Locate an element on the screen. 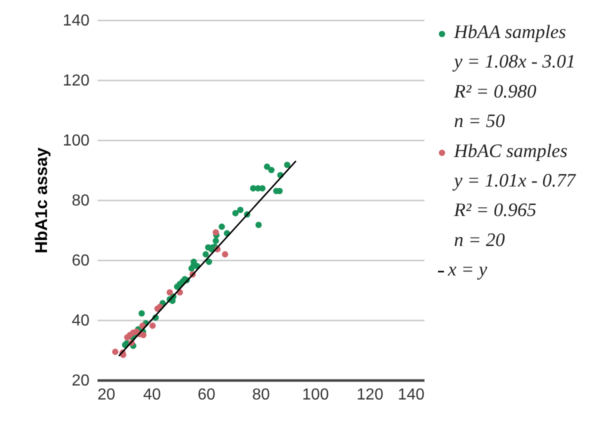  text: R² = 0.980 is located at coordinates (495, 91).